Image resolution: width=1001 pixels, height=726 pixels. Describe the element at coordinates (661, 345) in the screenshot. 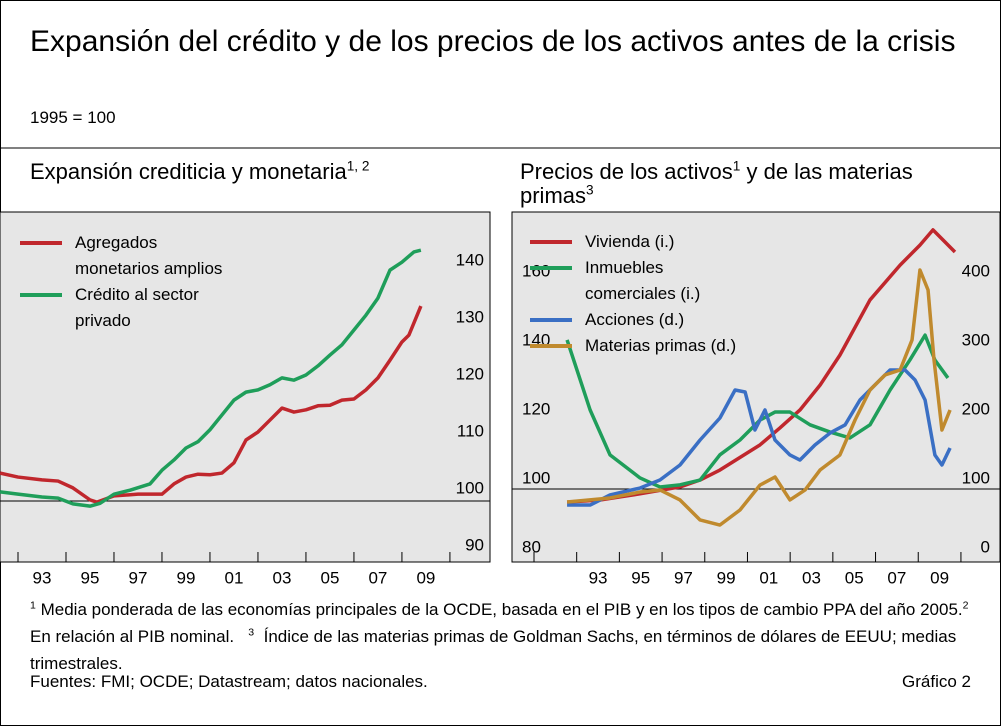

I see `legend-label: Materias primas (d.)` at that location.